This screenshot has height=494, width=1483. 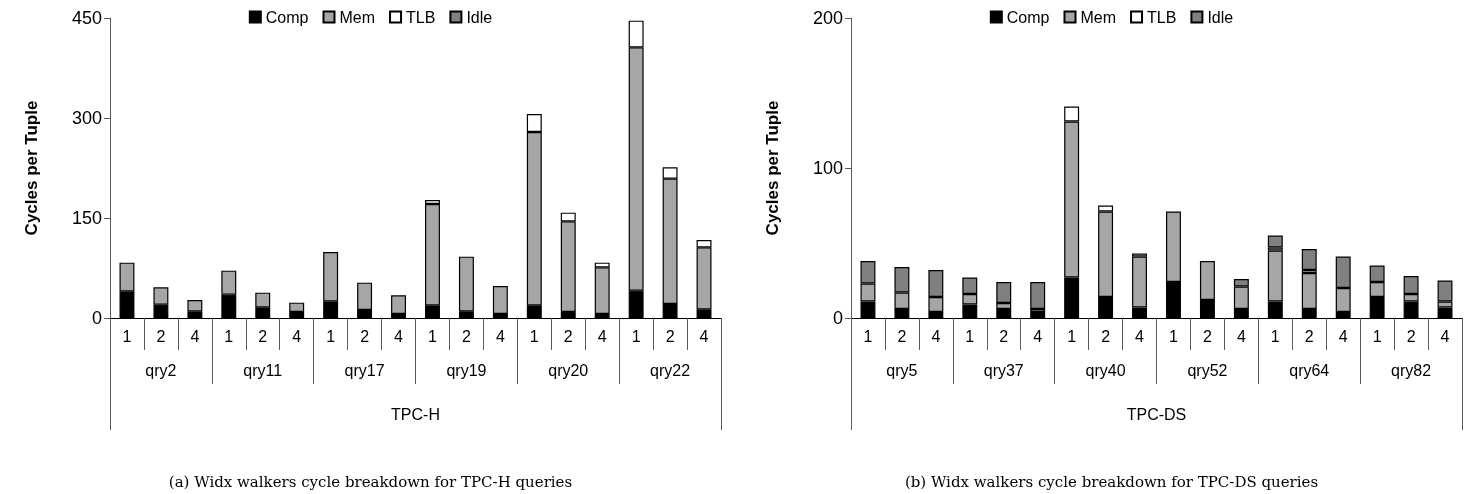 I want to click on text: qry52, so click(x=1207, y=370).